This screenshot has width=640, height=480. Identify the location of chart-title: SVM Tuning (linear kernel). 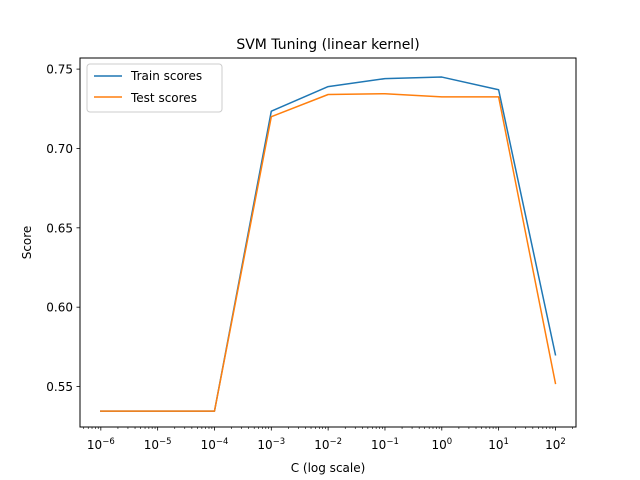
(327, 45).